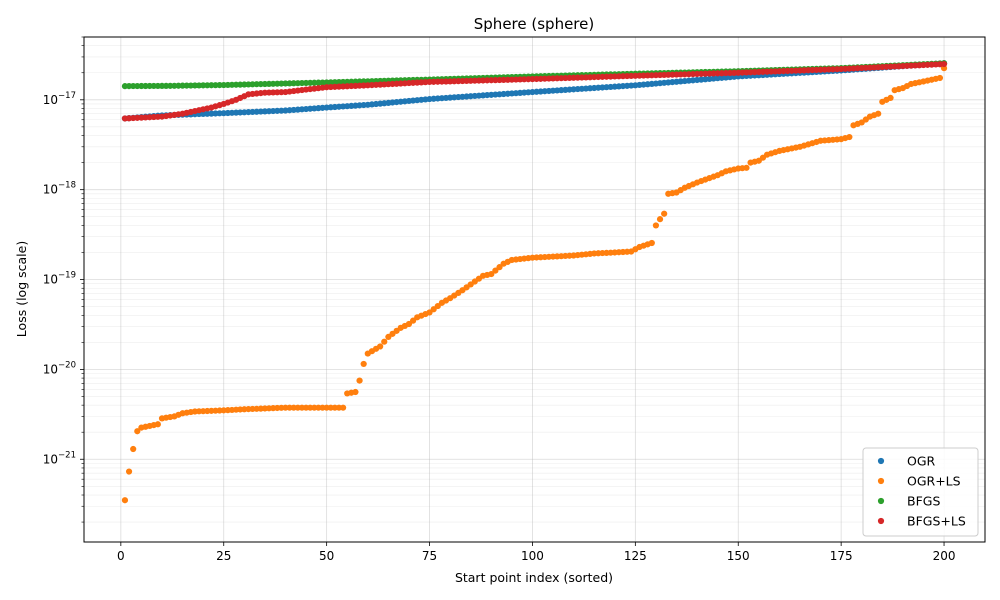 The height and width of the screenshot is (600, 1000). What do you see at coordinates (921, 461) in the screenshot?
I see `legend-entry: OGR` at bounding box center [921, 461].